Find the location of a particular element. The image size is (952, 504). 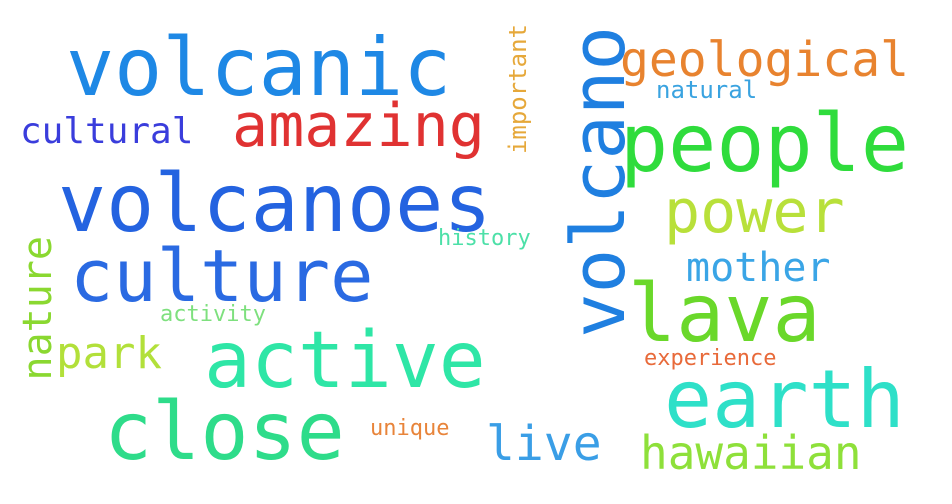

word-important: important is located at coordinates (518, 89).